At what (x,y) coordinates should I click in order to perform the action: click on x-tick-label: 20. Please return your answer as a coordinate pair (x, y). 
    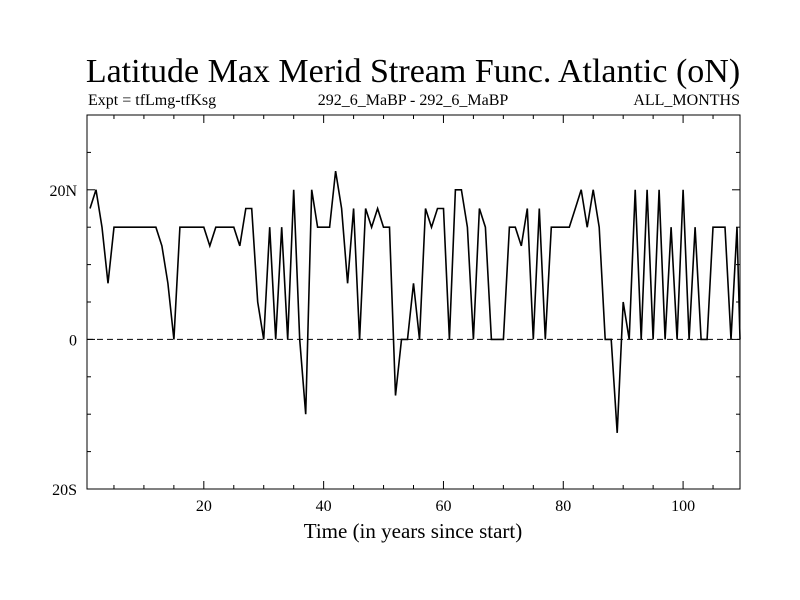
    Looking at the image, I should click on (204, 506).